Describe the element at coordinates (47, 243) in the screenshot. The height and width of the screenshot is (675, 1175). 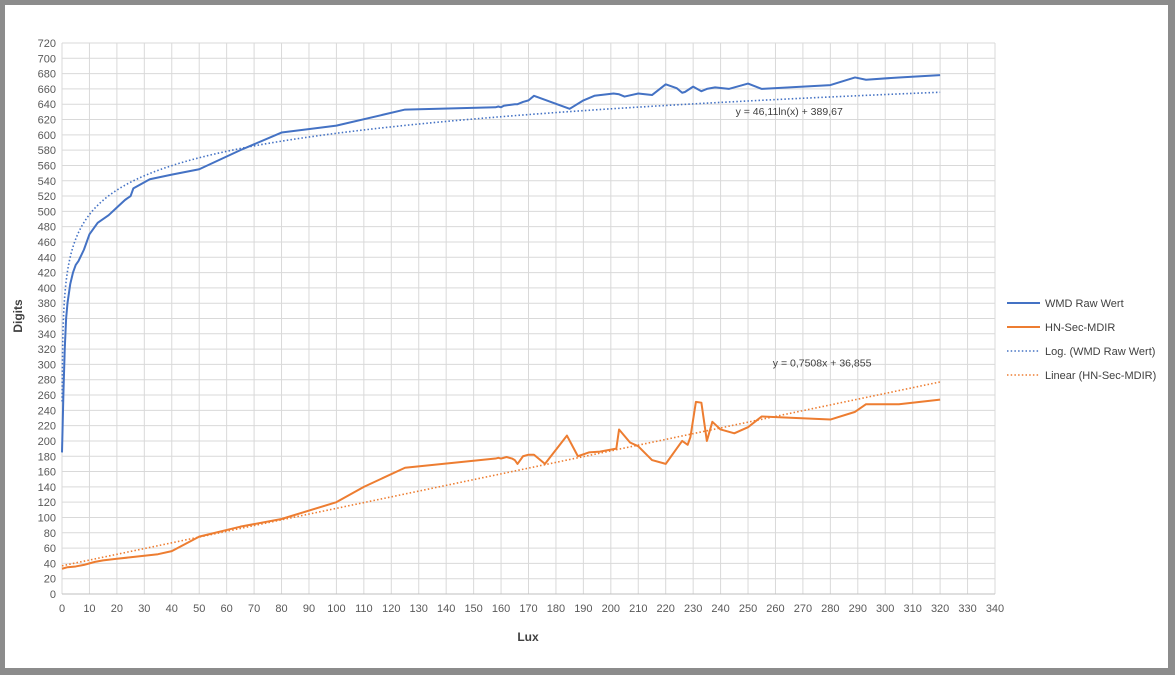
I see `y-tick-label: 460` at that location.